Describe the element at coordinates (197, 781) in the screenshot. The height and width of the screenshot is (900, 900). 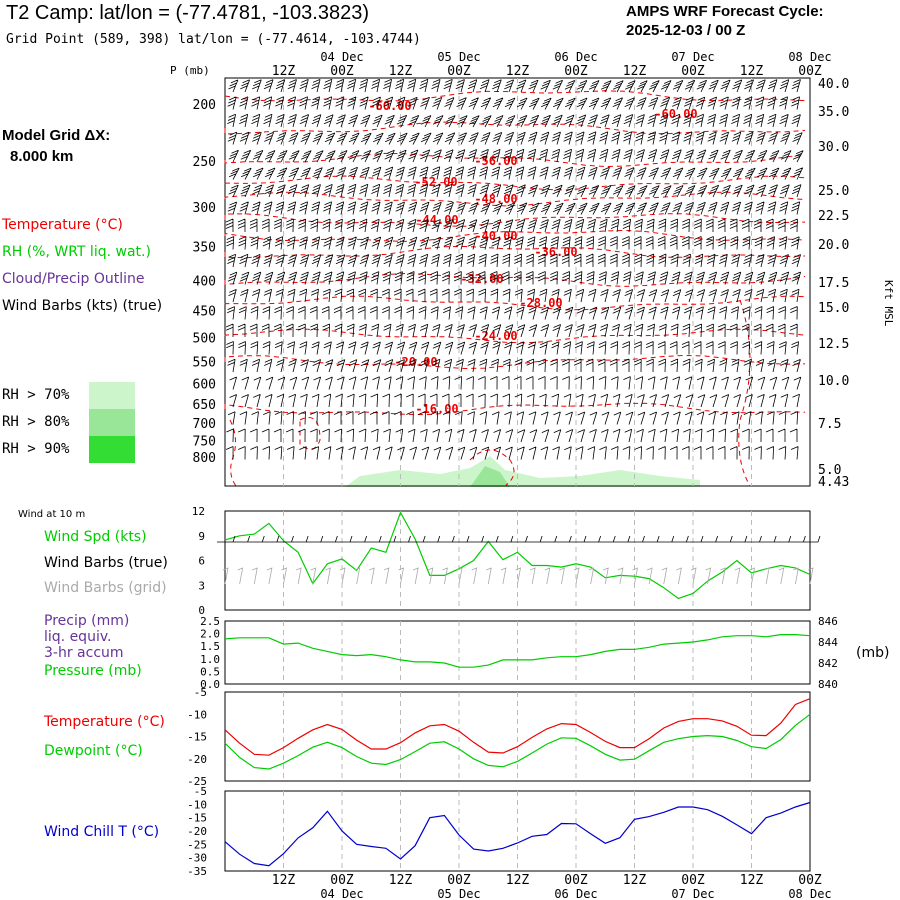
I see `temperature-tick-label: -25` at that location.